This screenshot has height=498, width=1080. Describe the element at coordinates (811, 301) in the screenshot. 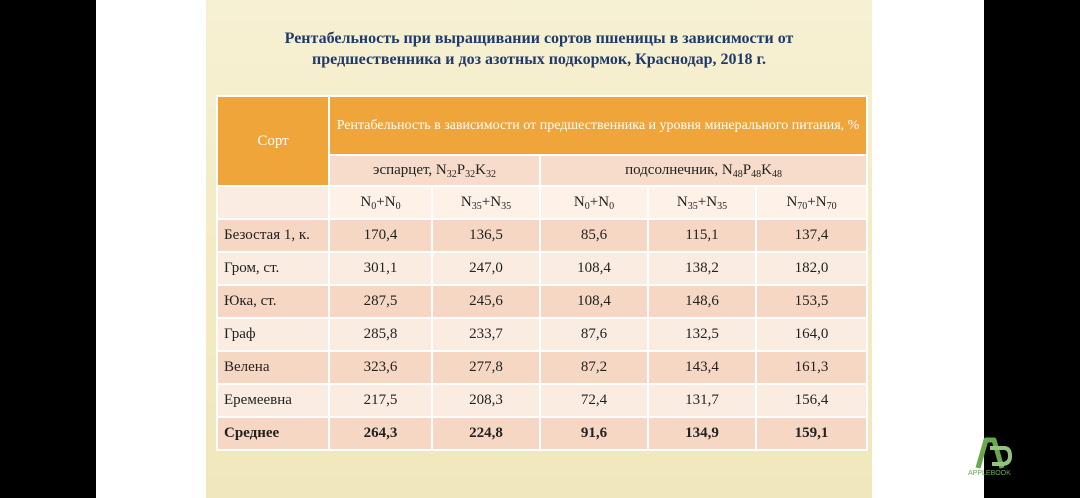

I see `cell: 153,5` at that location.